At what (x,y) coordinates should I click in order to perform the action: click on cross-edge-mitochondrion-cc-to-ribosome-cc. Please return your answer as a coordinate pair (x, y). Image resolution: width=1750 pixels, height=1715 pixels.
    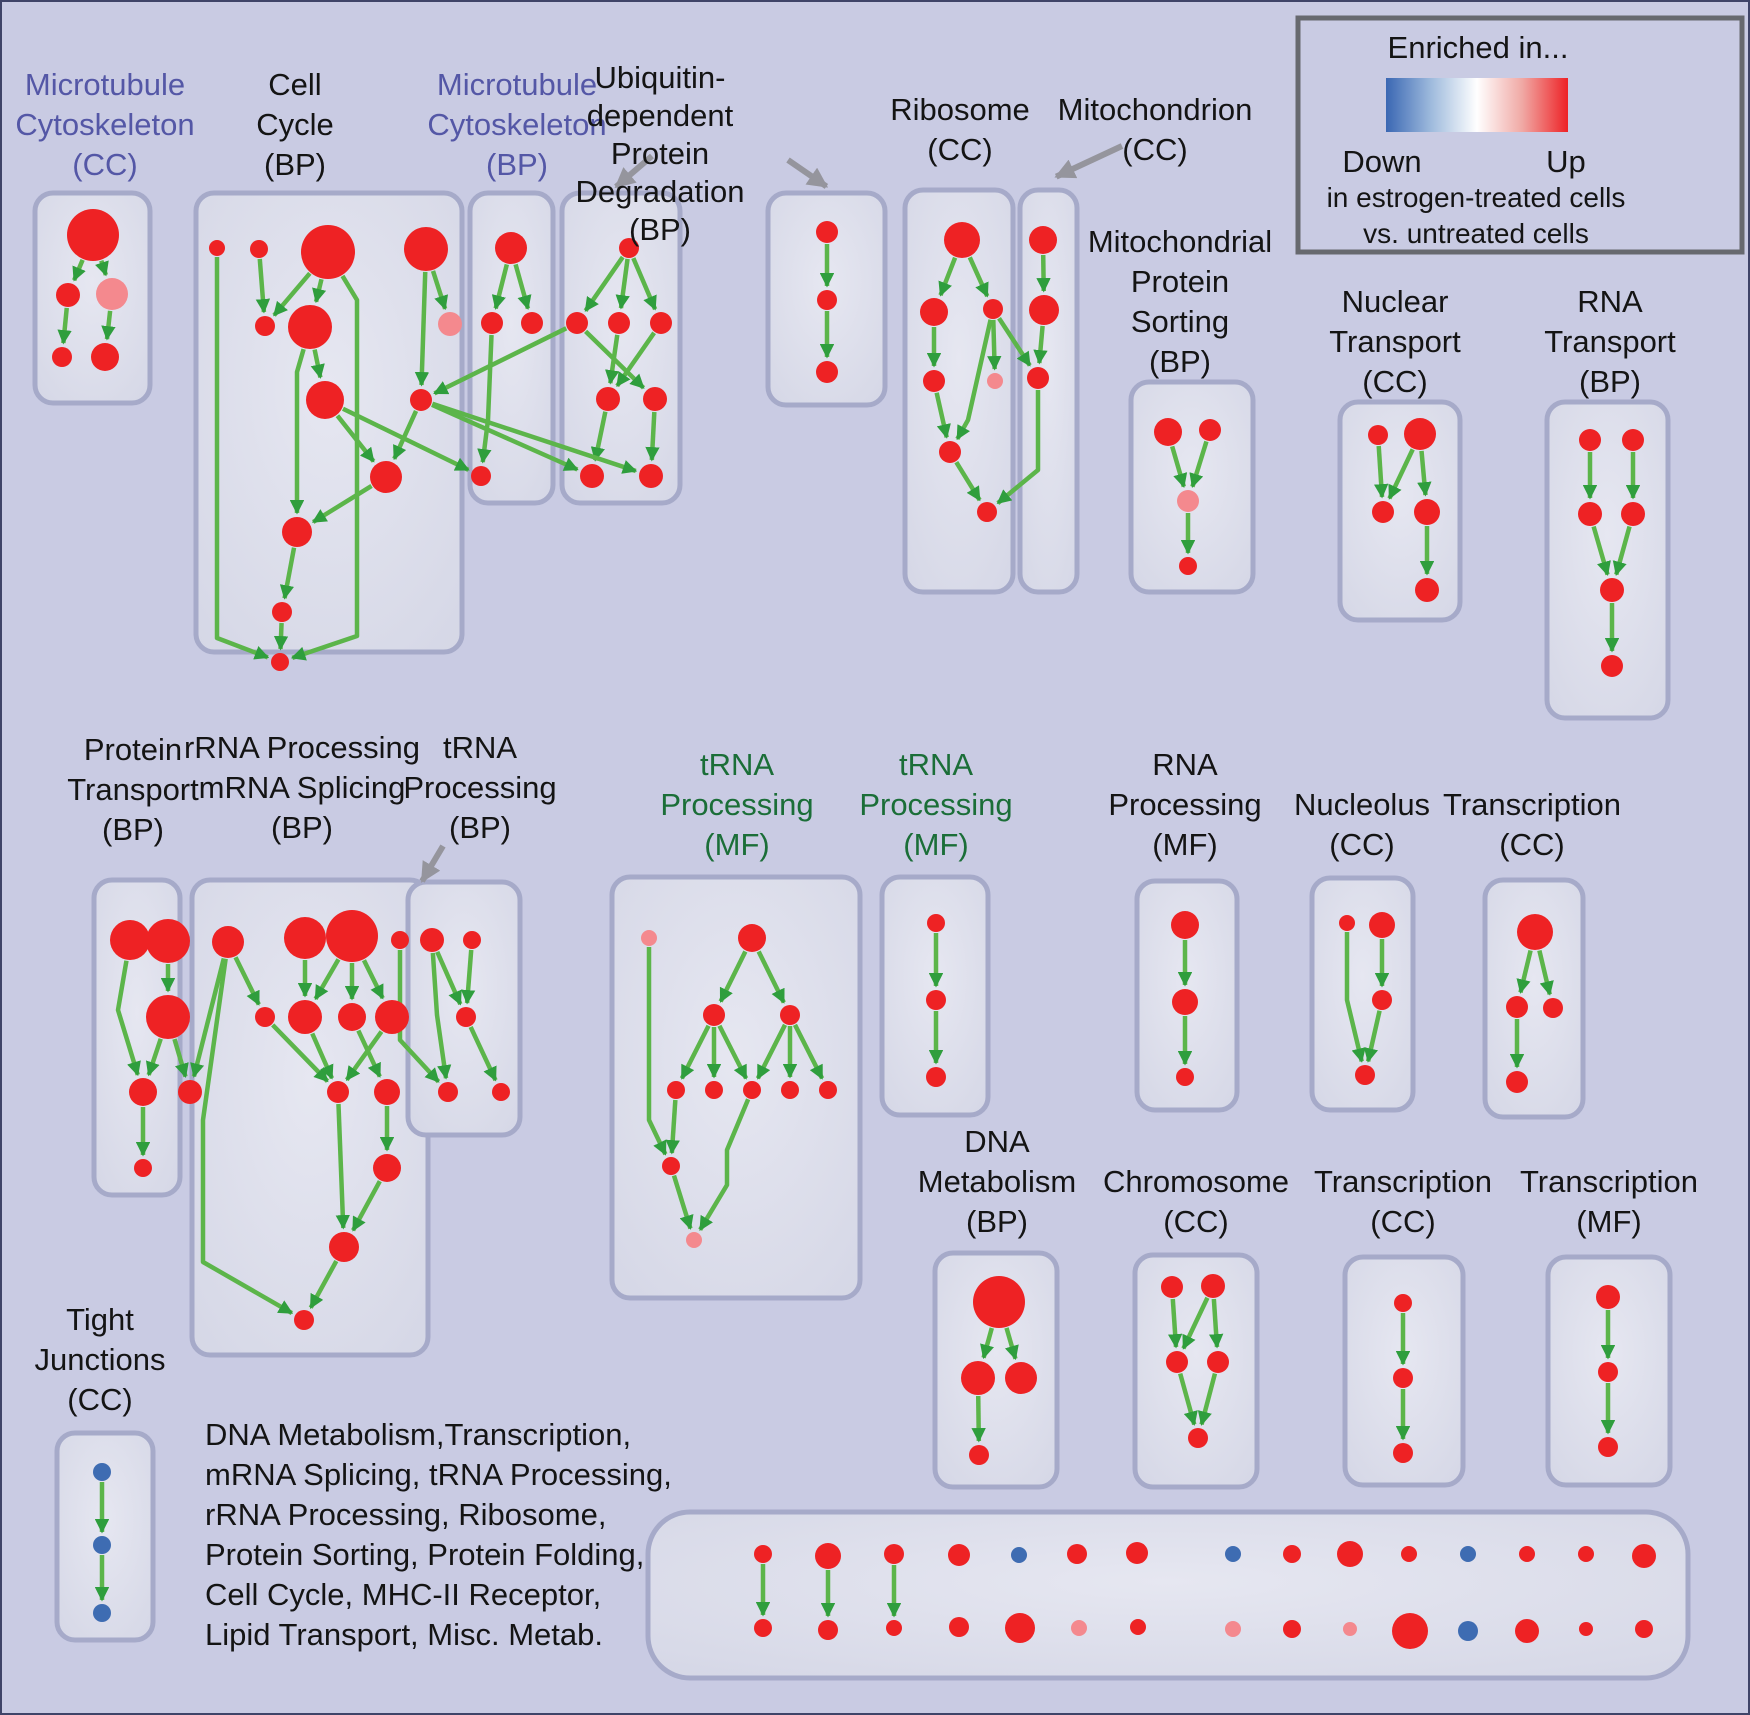
    Looking at the image, I should click on (1018, 447).